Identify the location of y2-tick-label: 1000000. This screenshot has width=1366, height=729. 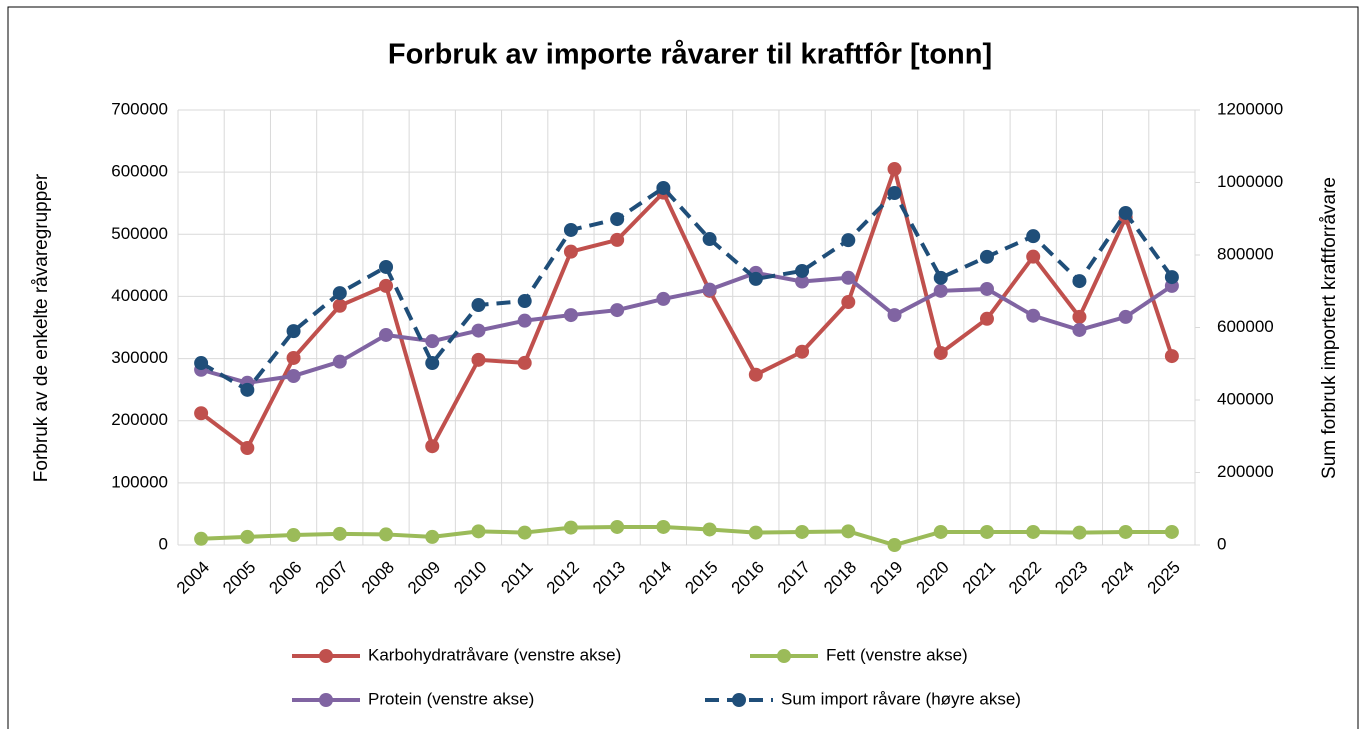
(1250, 181).